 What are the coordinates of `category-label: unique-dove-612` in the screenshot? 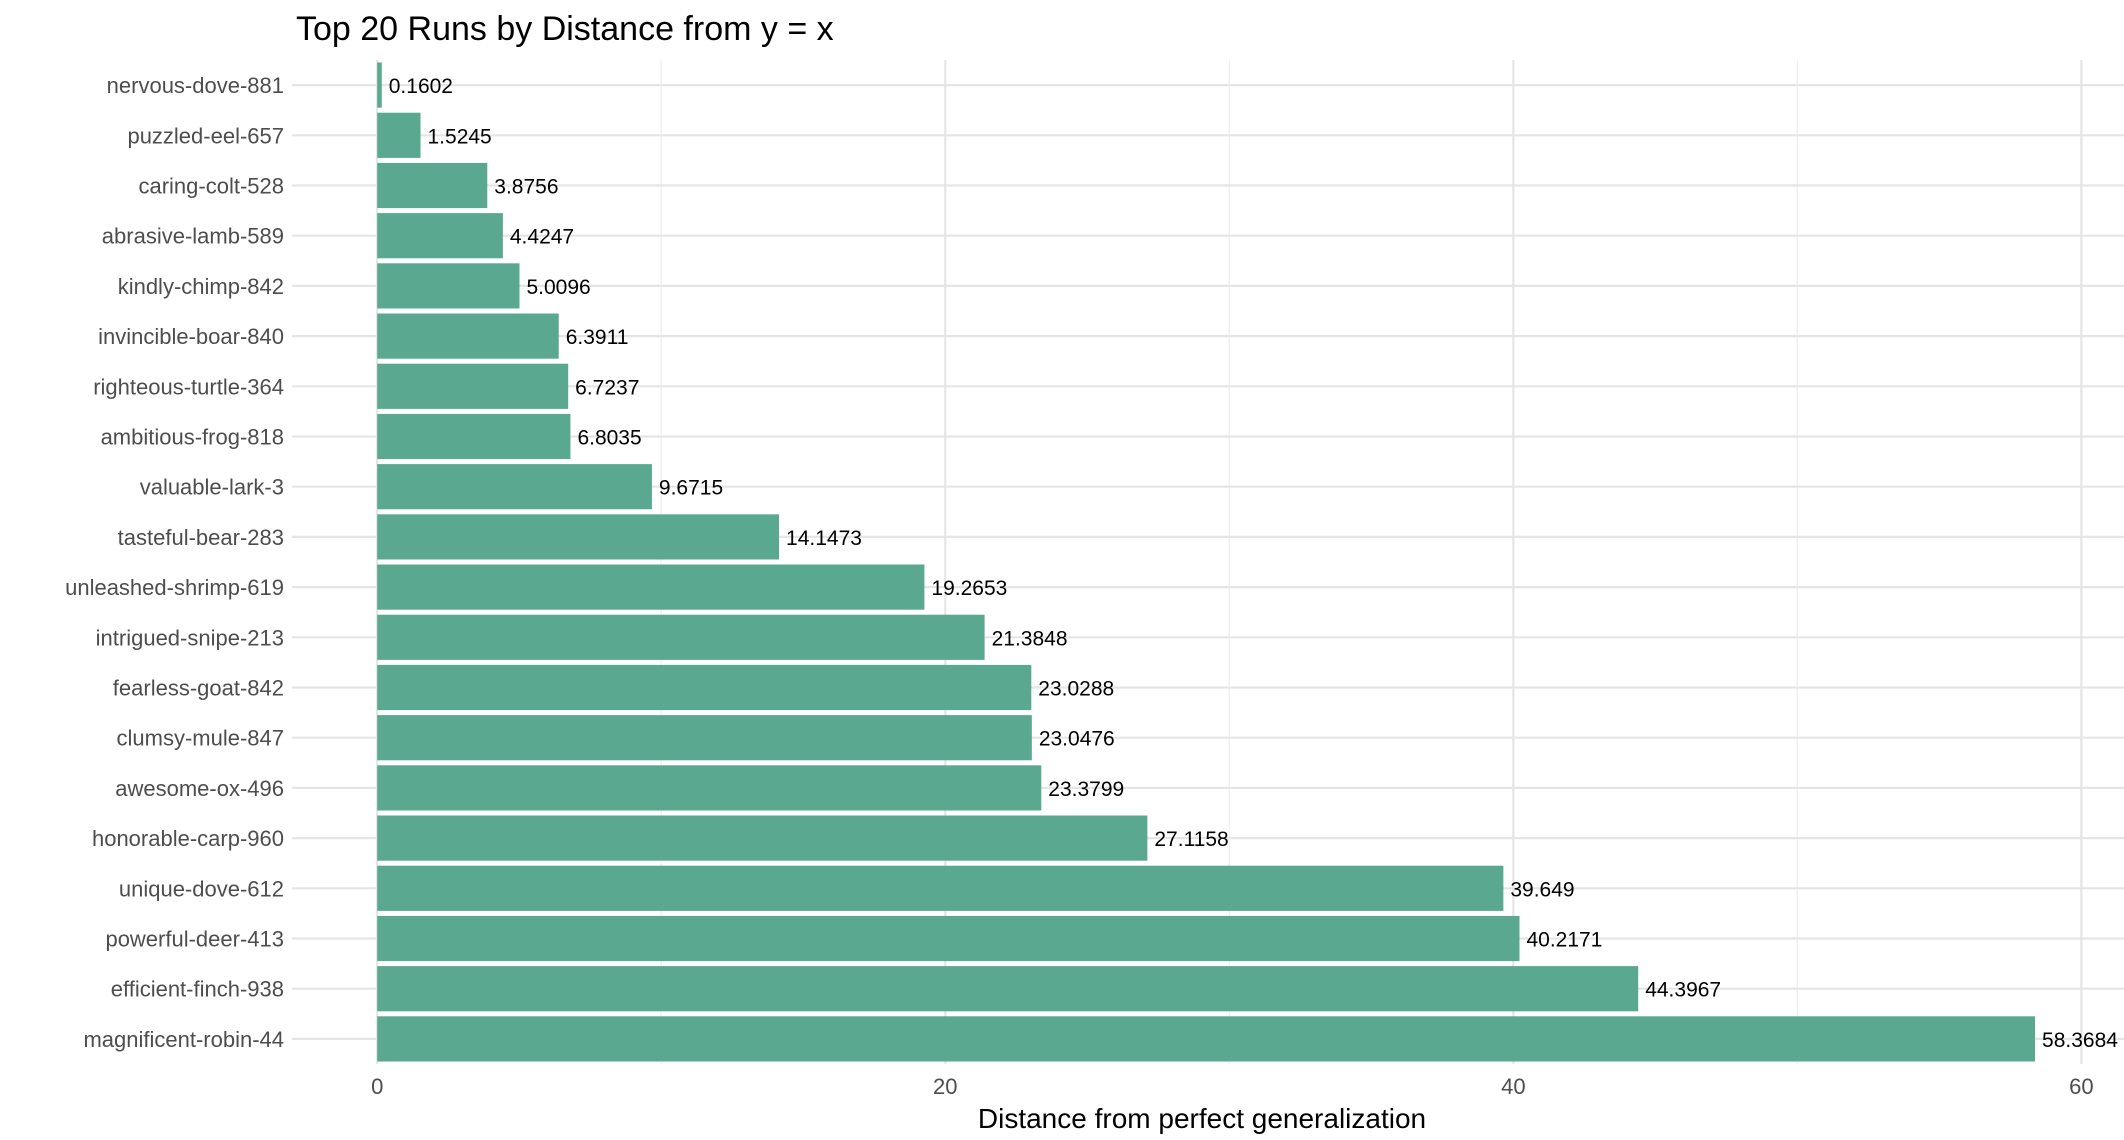 It's located at (201, 888).